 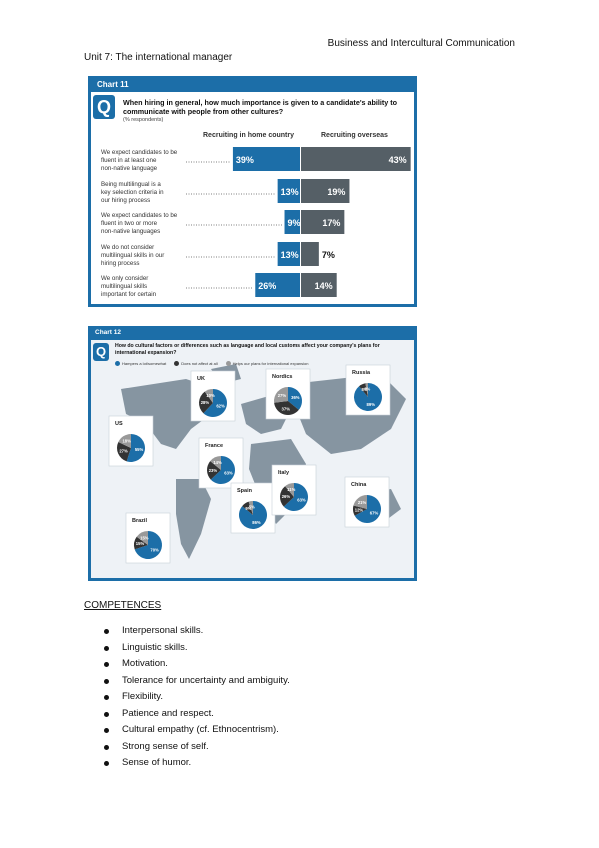 I want to click on list-item: Linguistic skills., so click(x=197, y=648).